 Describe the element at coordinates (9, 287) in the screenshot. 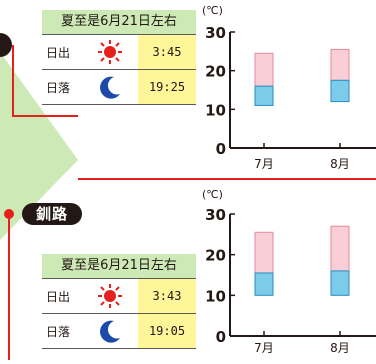

I see `connector-line-bottom` at that location.